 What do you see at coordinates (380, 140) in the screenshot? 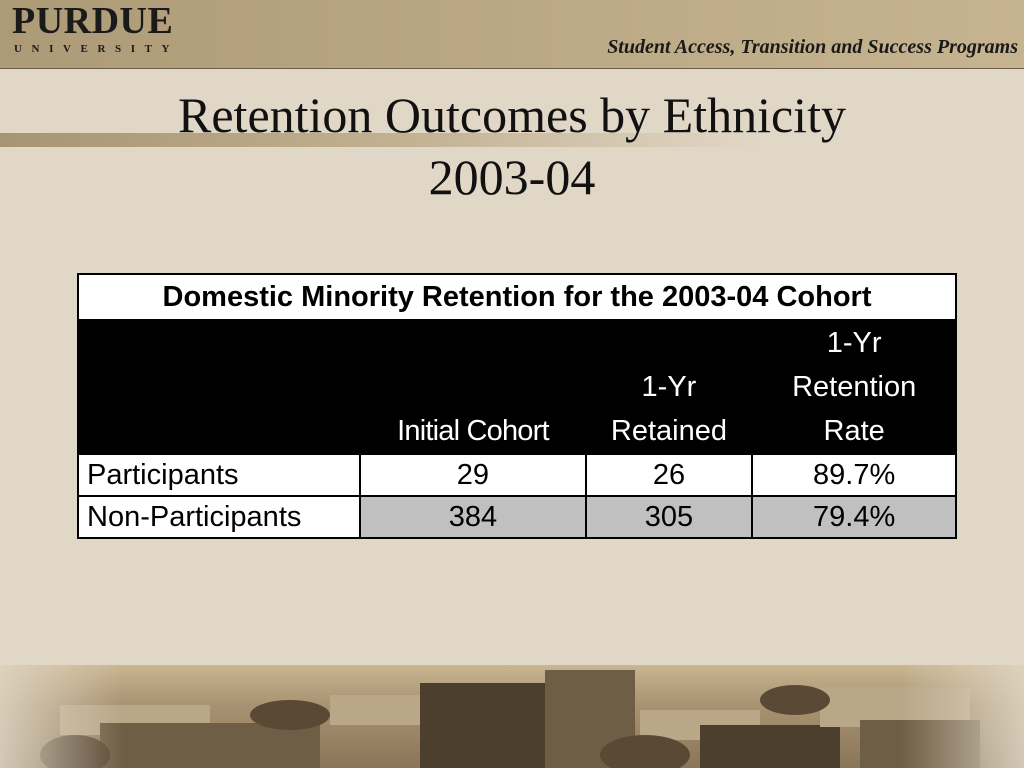
I see `title-accent-stripe` at bounding box center [380, 140].